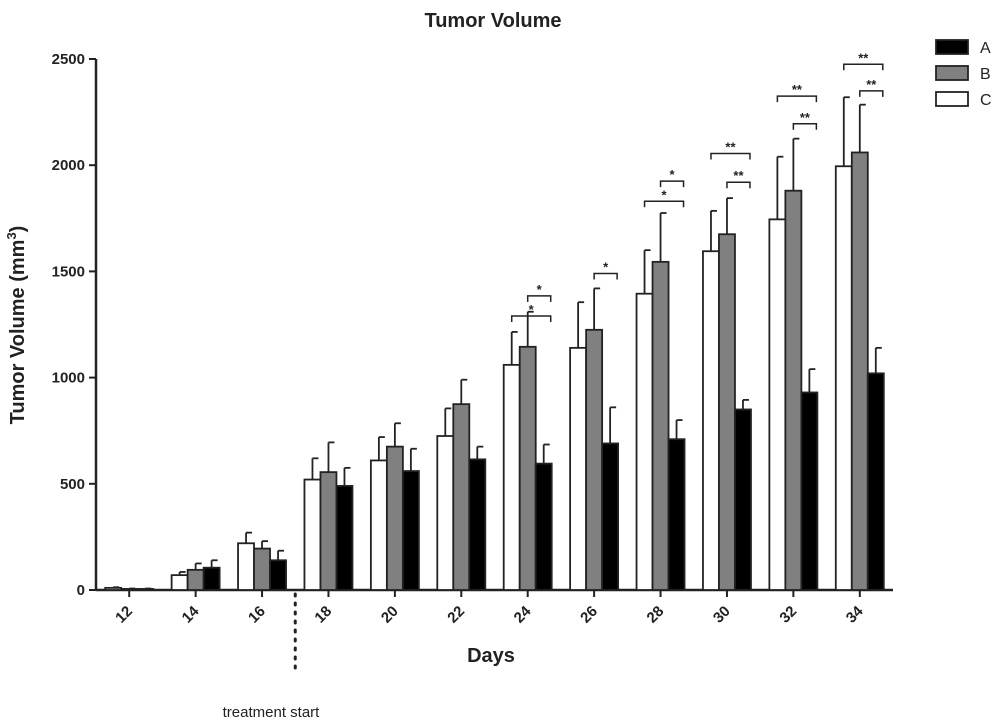  I want to click on y-tick-label: 500, so click(72, 484).